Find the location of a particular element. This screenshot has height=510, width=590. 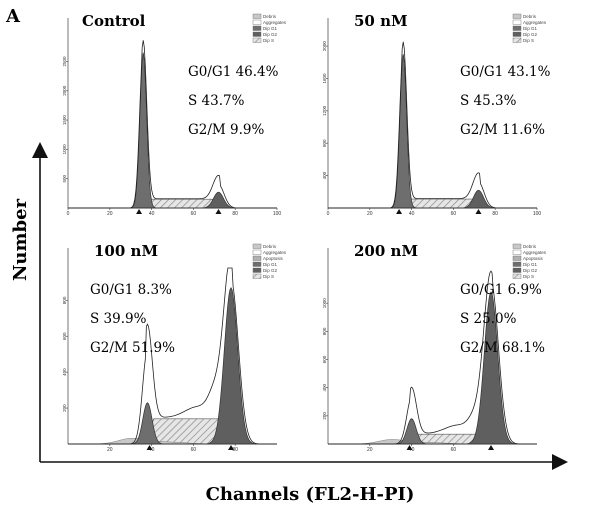

phase-stat: G0/G1 46.4% is located at coordinates (233, 72).